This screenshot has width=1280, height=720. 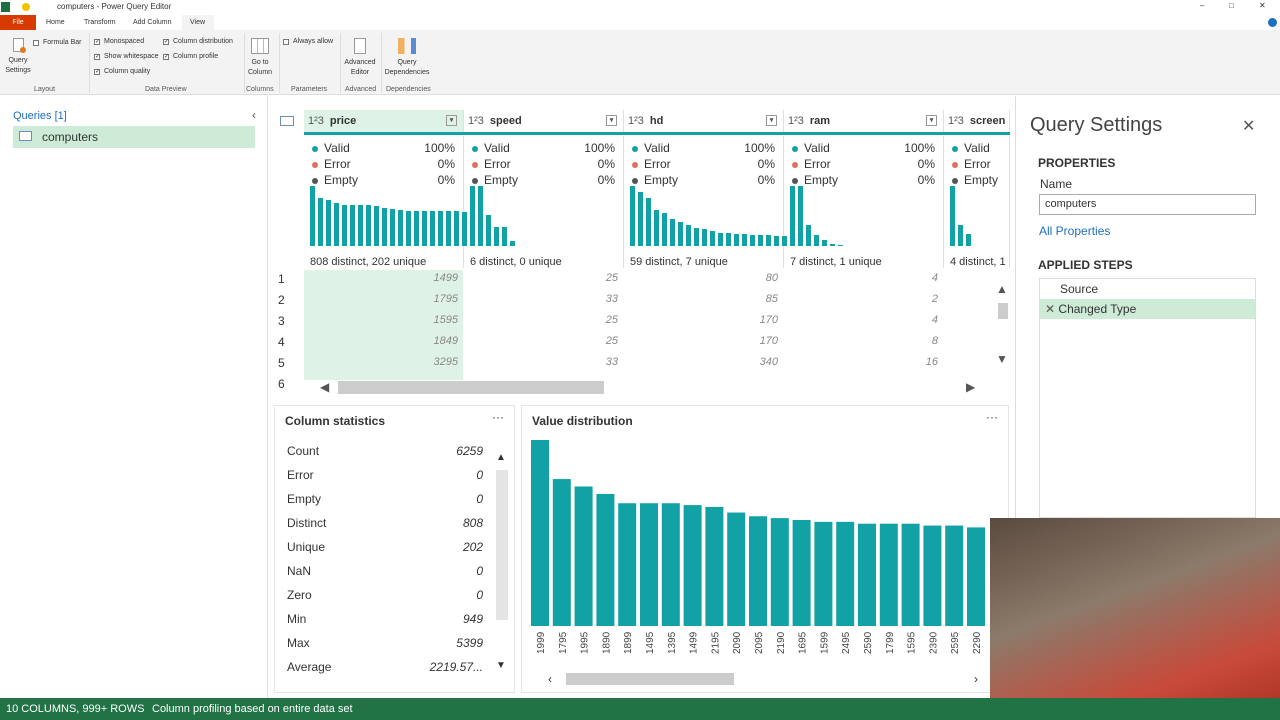 I want to click on column-header-speed: 1²3 speed ▾, so click(x=544, y=121).